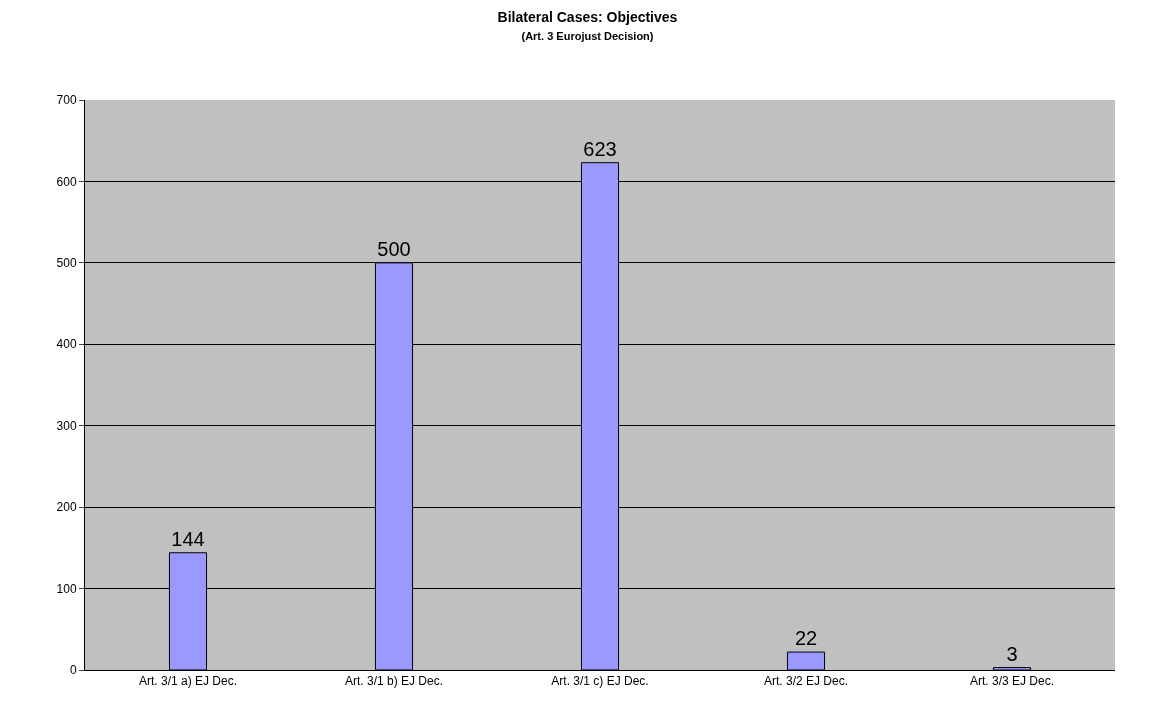 This screenshot has height=720, width=1175. Describe the element at coordinates (394, 248) in the screenshot. I see `data-label: 500` at that location.